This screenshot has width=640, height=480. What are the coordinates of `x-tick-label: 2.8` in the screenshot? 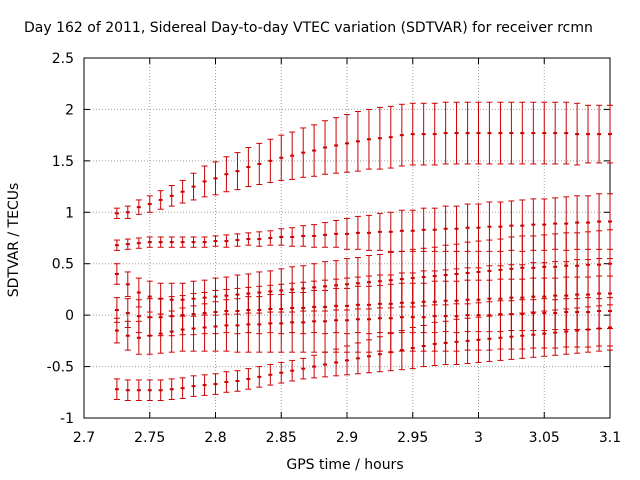 It's located at (215, 438).